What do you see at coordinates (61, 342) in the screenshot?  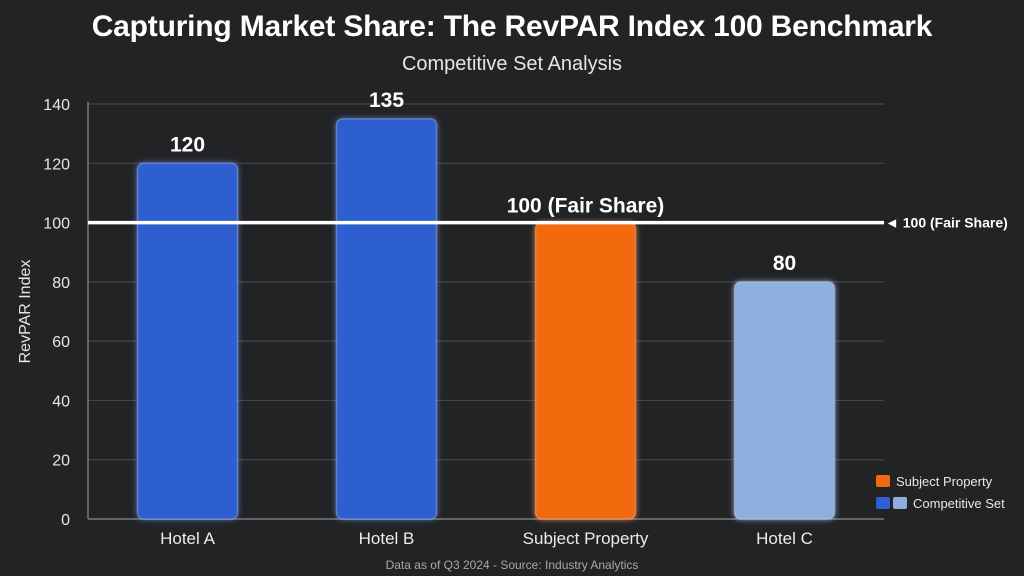 I see `y-tick-label: 60` at bounding box center [61, 342].